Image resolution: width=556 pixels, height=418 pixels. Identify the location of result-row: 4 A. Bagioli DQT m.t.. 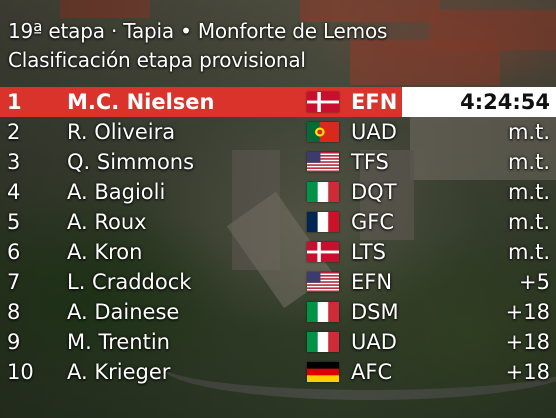
(278, 192).